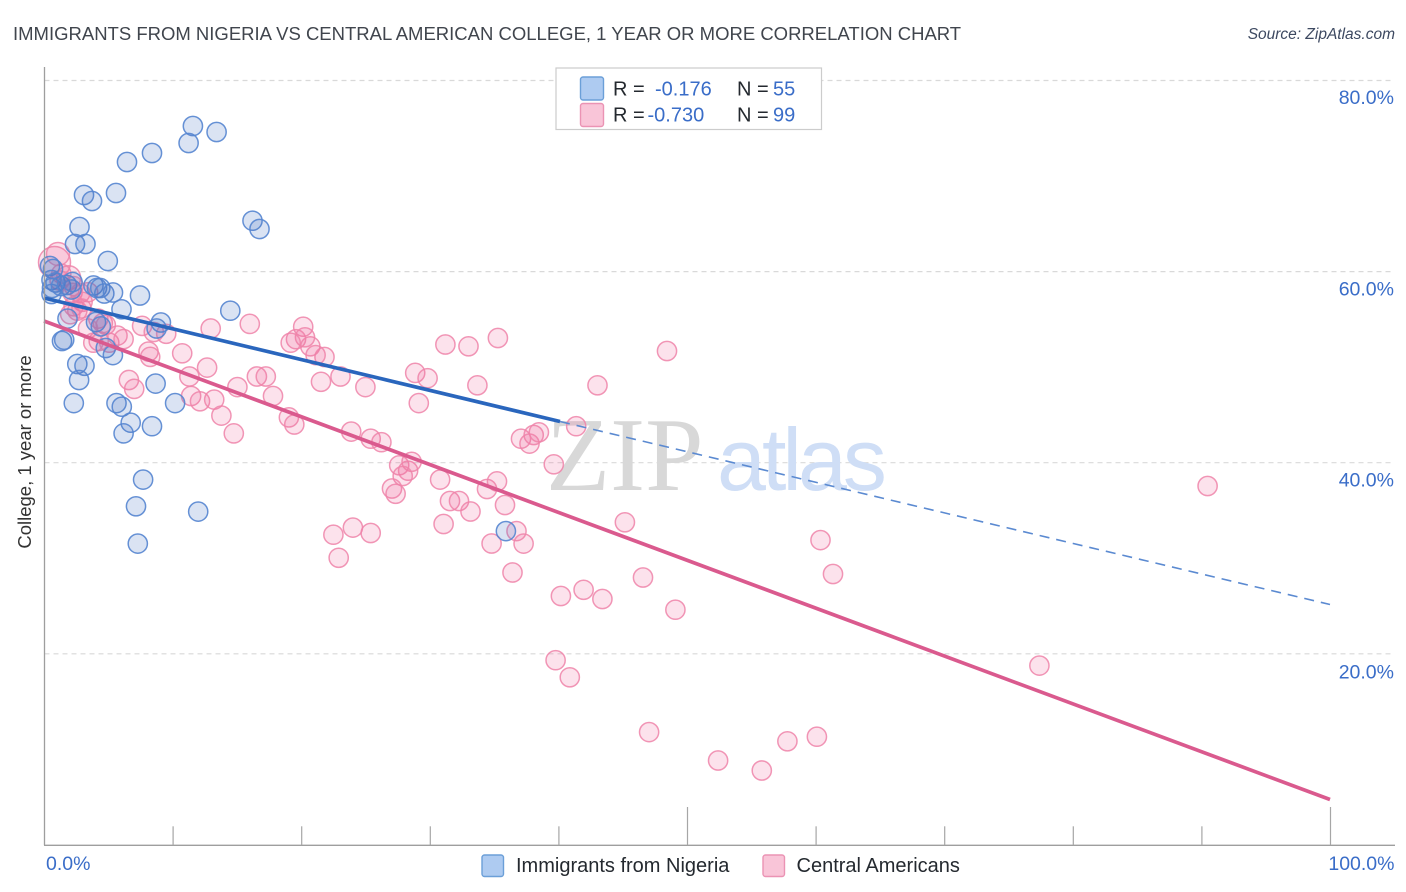 The width and height of the screenshot is (1406, 892). What do you see at coordinates (683, 90) in the screenshot?
I see `svg-text: -0.176` at bounding box center [683, 90].